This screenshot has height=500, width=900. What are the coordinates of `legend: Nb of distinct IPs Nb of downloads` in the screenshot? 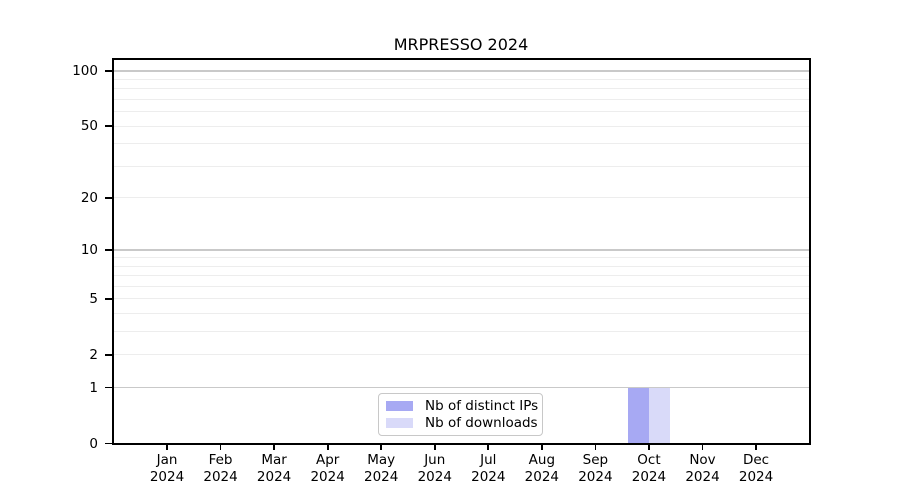 It's located at (460, 414).